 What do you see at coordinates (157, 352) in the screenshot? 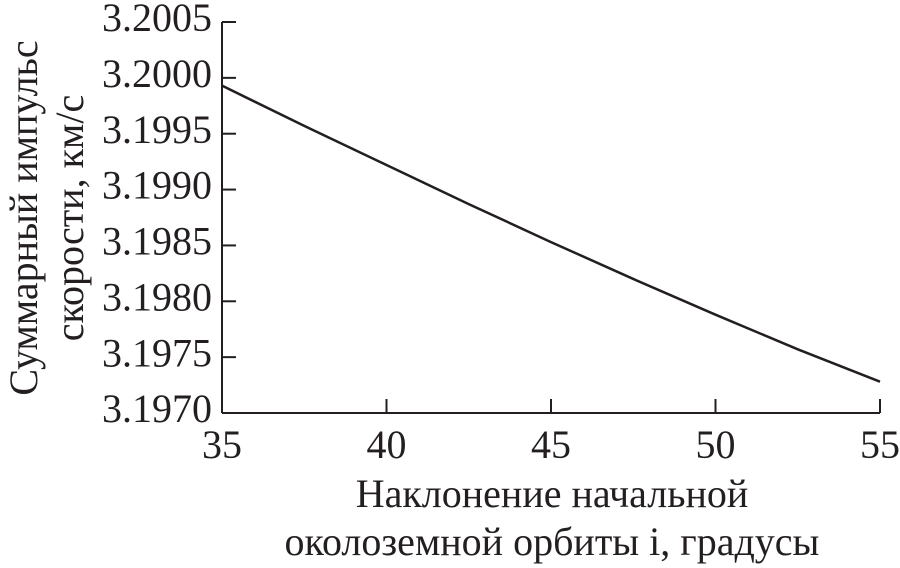
I see `y-tick-label: 3.1975` at bounding box center [157, 352].